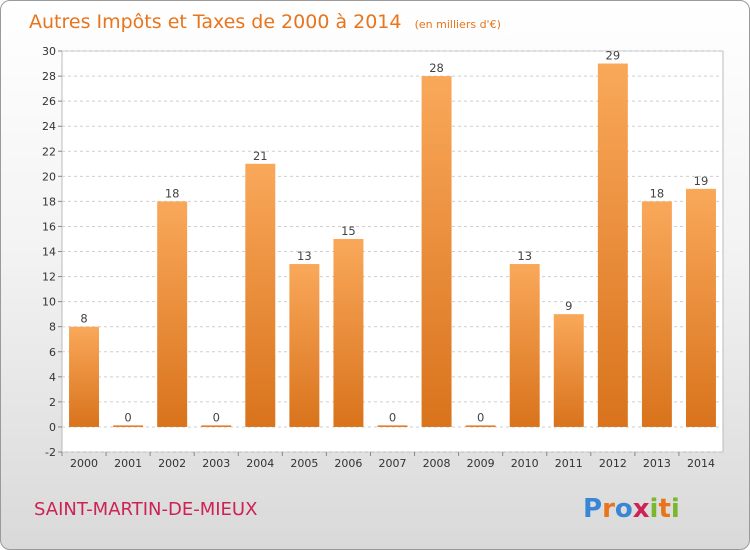  What do you see at coordinates (52, 427) in the screenshot?
I see `y-tick-label: 0` at bounding box center [52, 427].